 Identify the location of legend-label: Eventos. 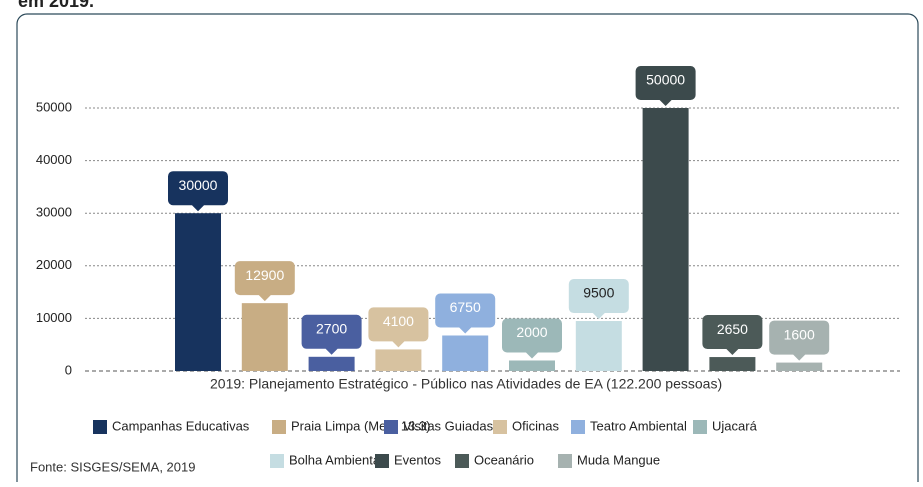
(417, 459).